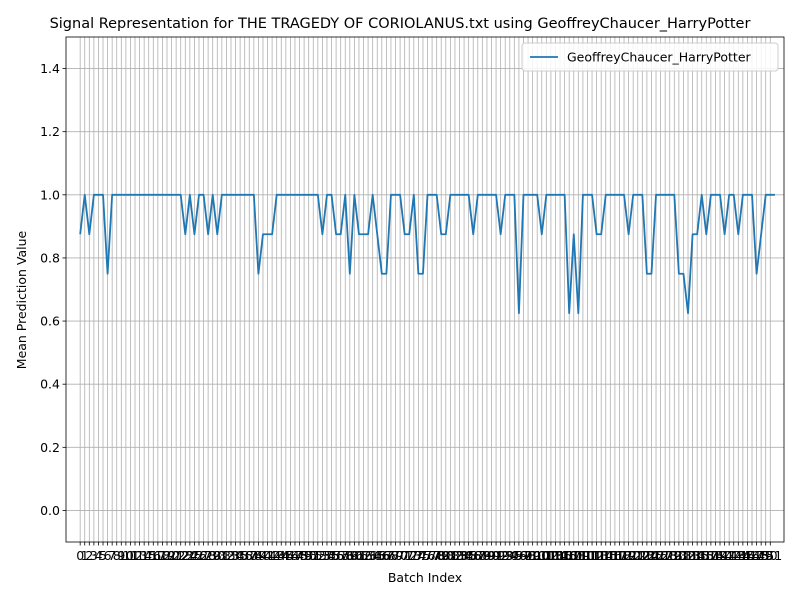 This screenshot has height=605, width=800. I want to click on x-tick-label: 67, so click(386, 555).